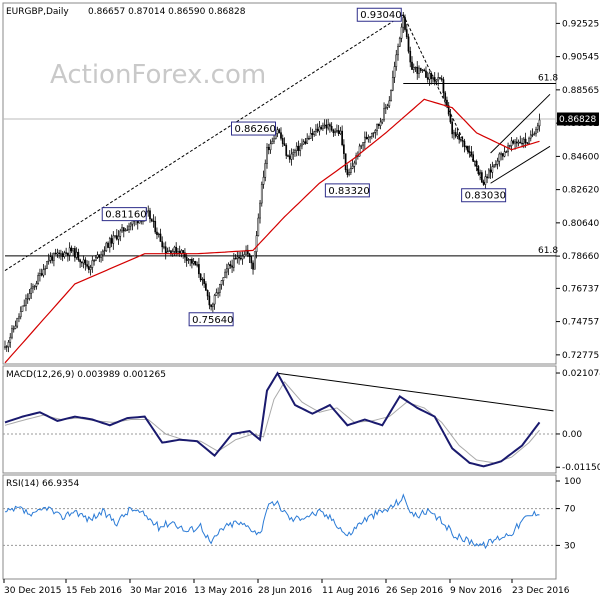 Image resolution: width=600 pixels, height=600 pixels. I want to click on swing-label: 0.83030, so click(485, 196).